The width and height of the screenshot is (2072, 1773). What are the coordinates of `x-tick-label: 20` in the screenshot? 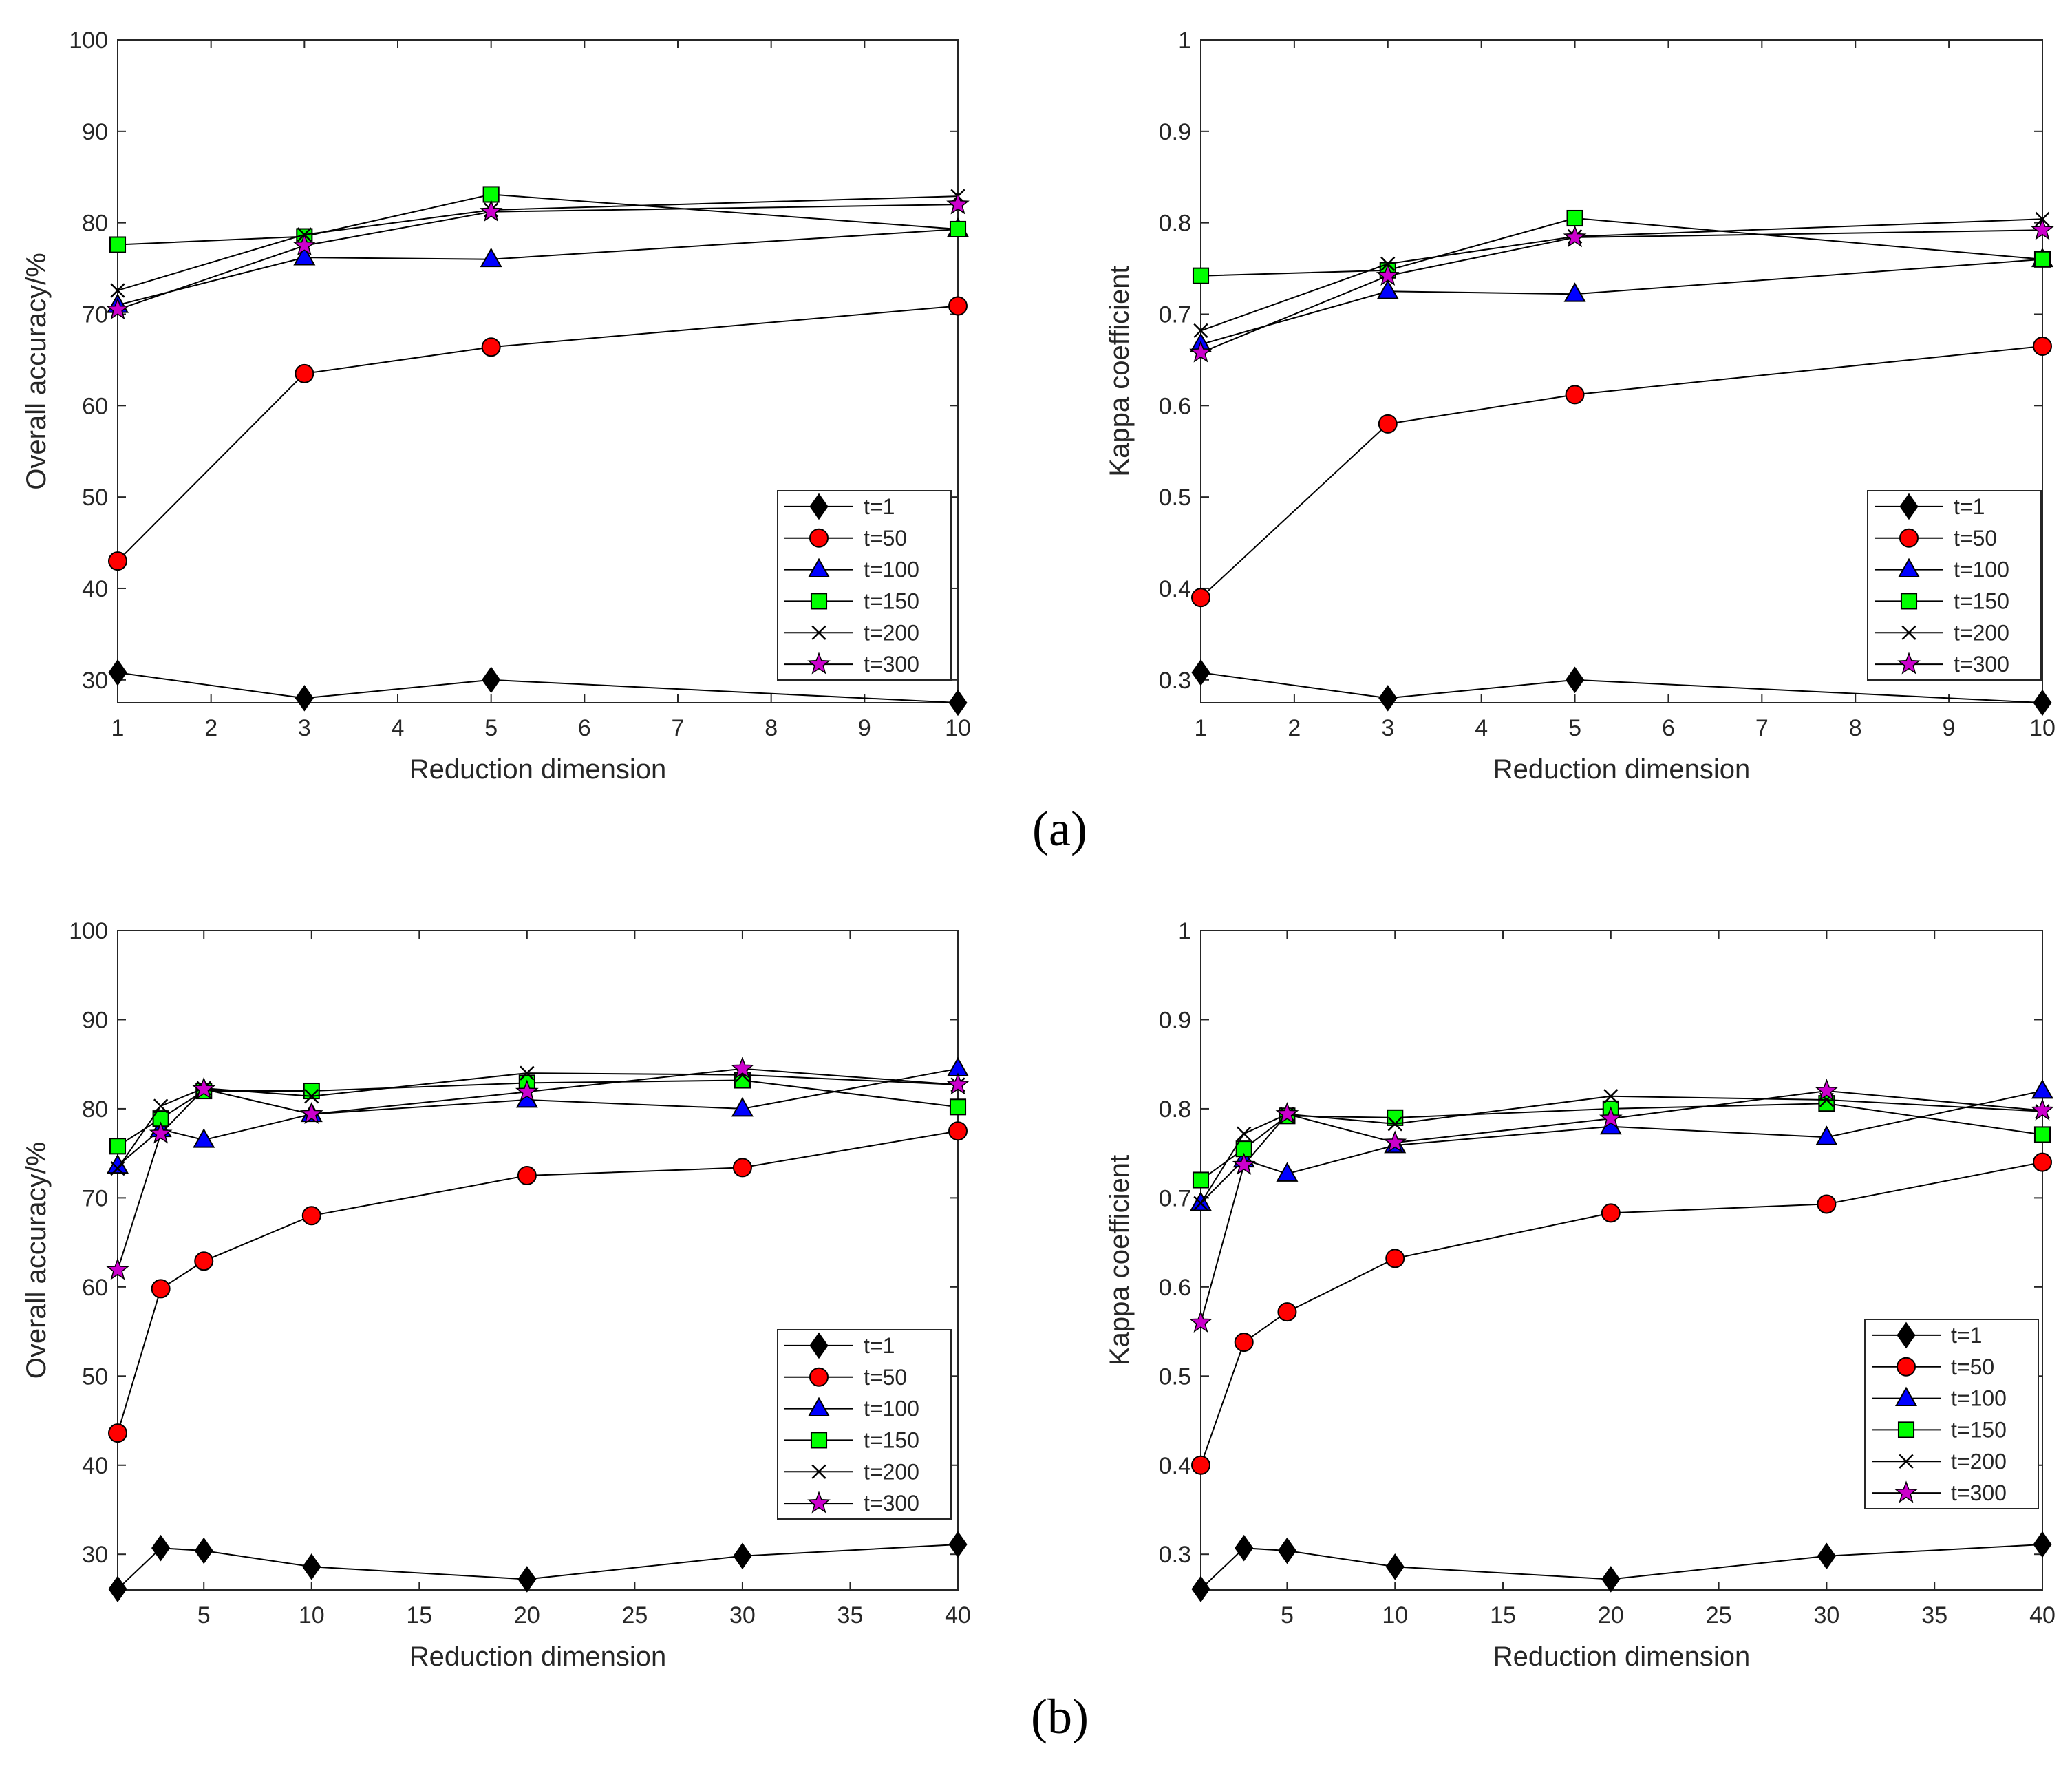 It's located at (1611, 1615).